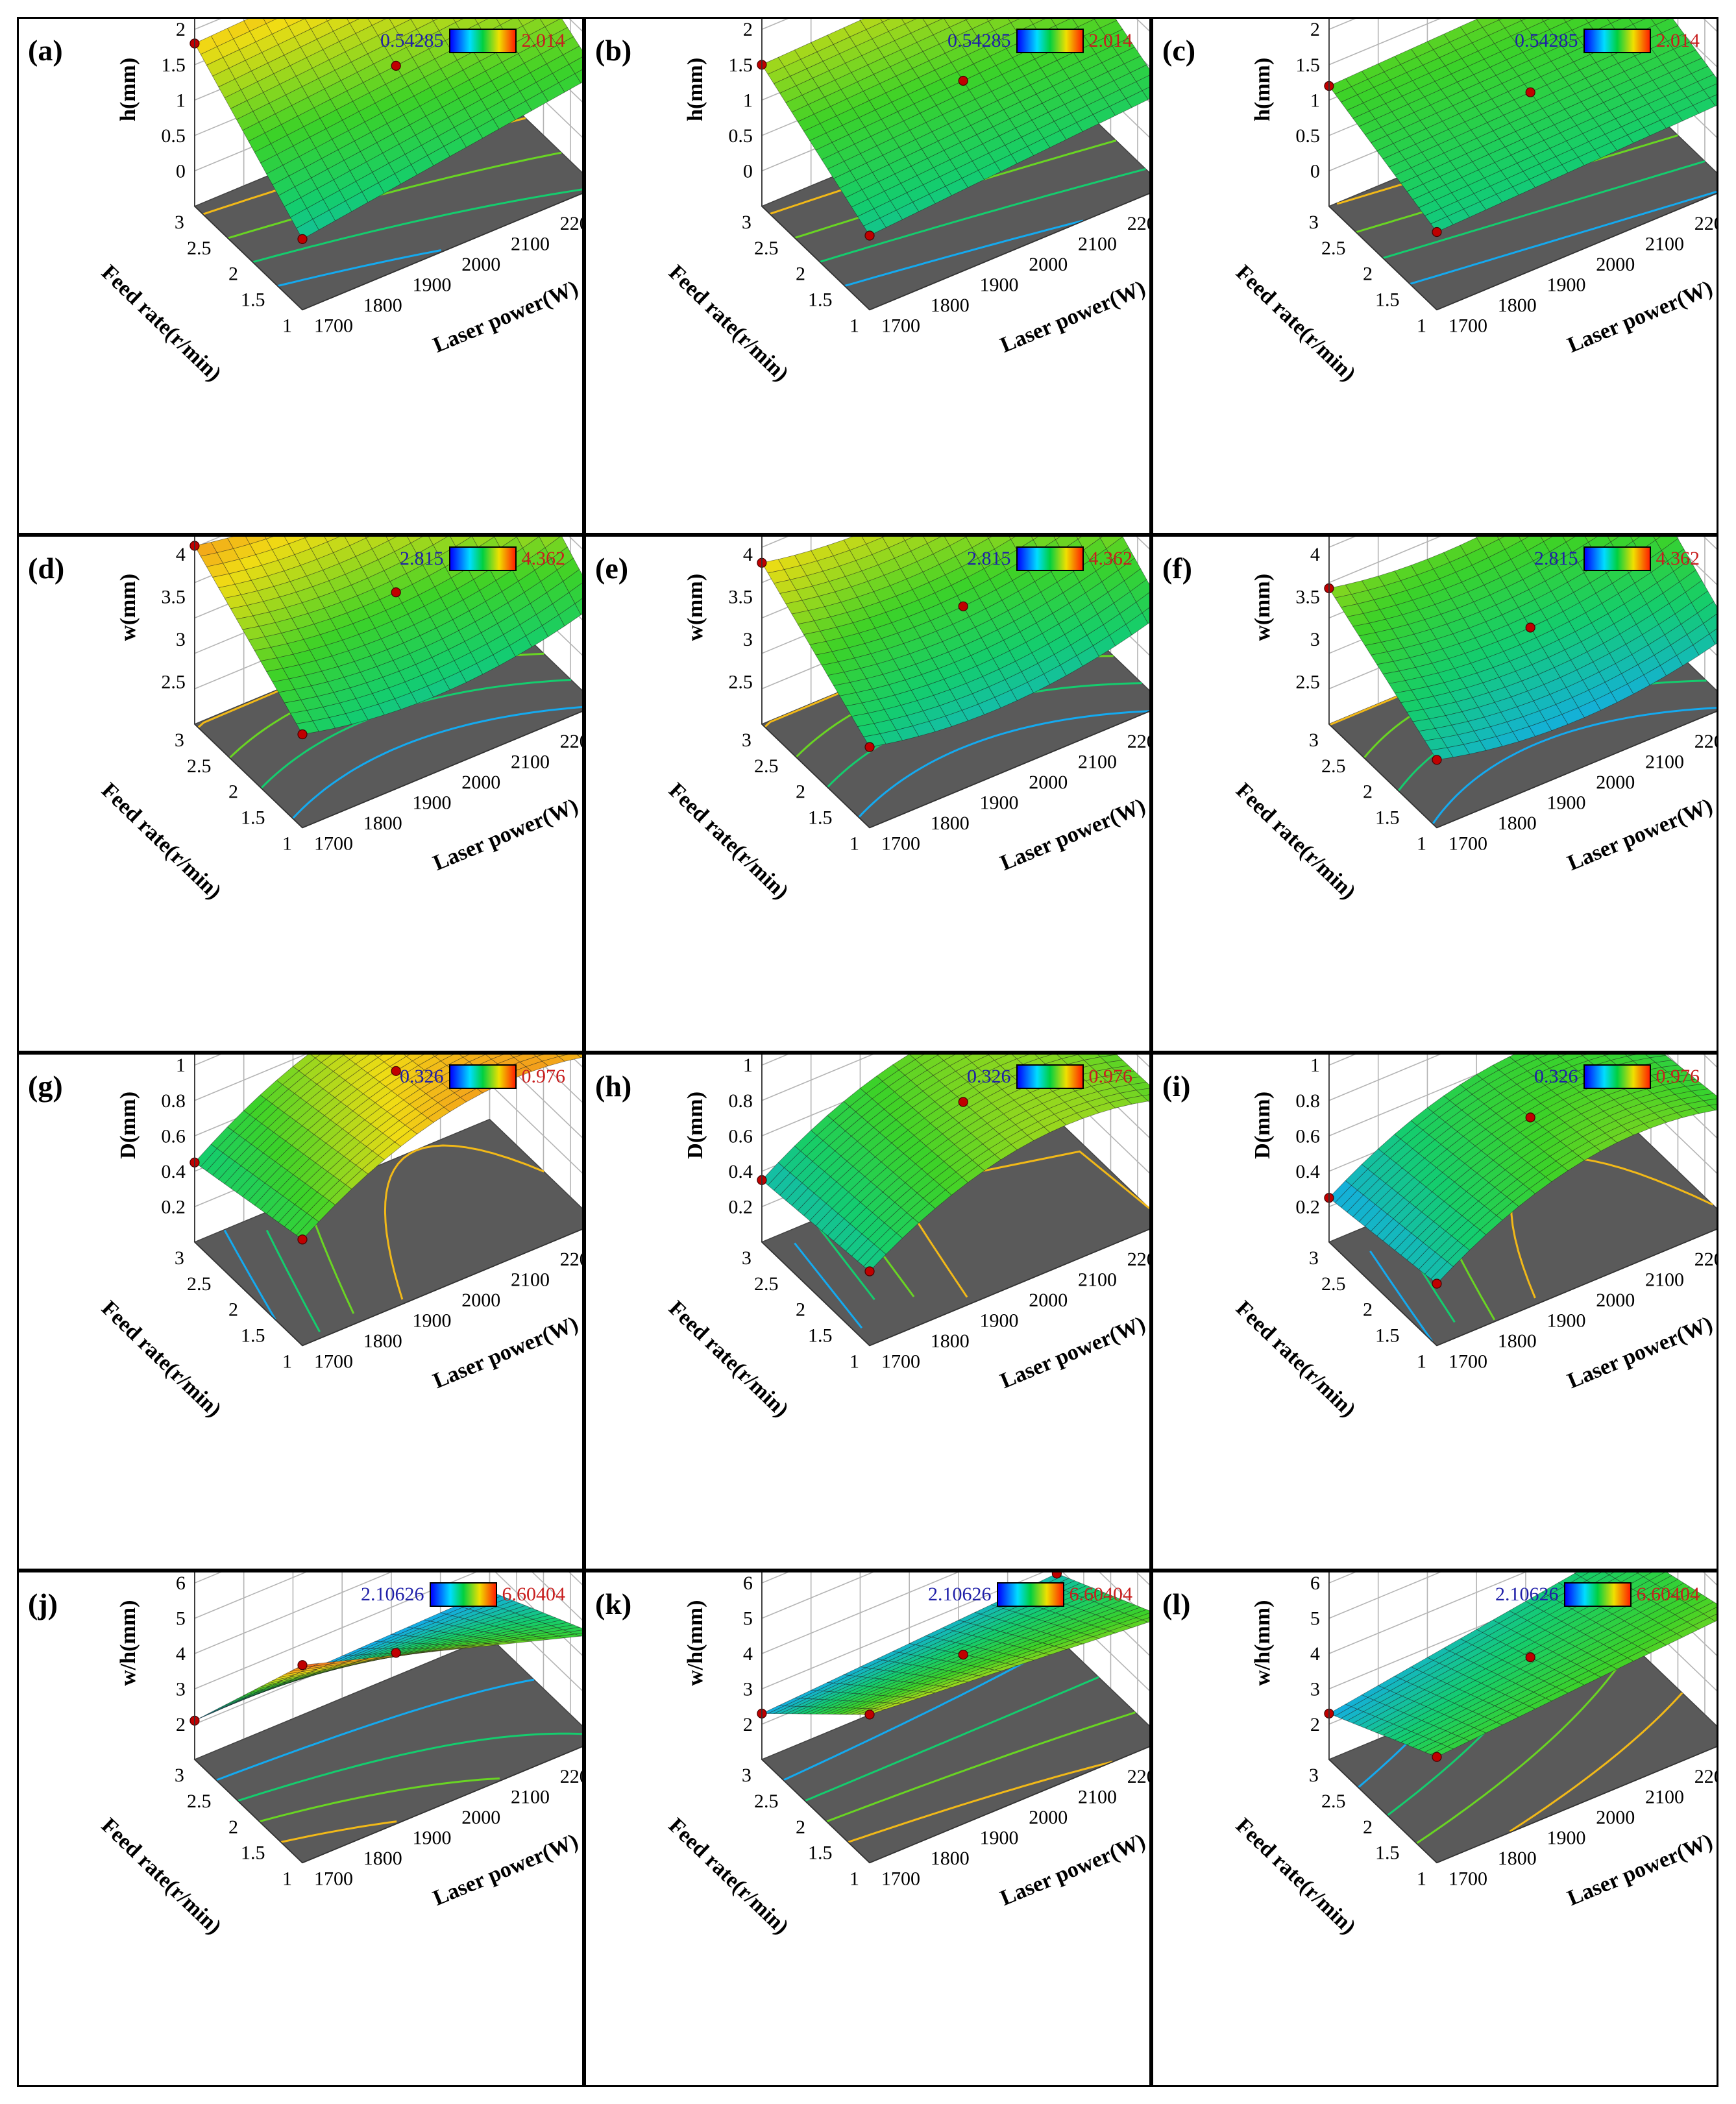 The image size is (1736, 2104). Describe the element at coordinates (43, 1604) in the screenshot. I see `panel-label: (j)` at that location.